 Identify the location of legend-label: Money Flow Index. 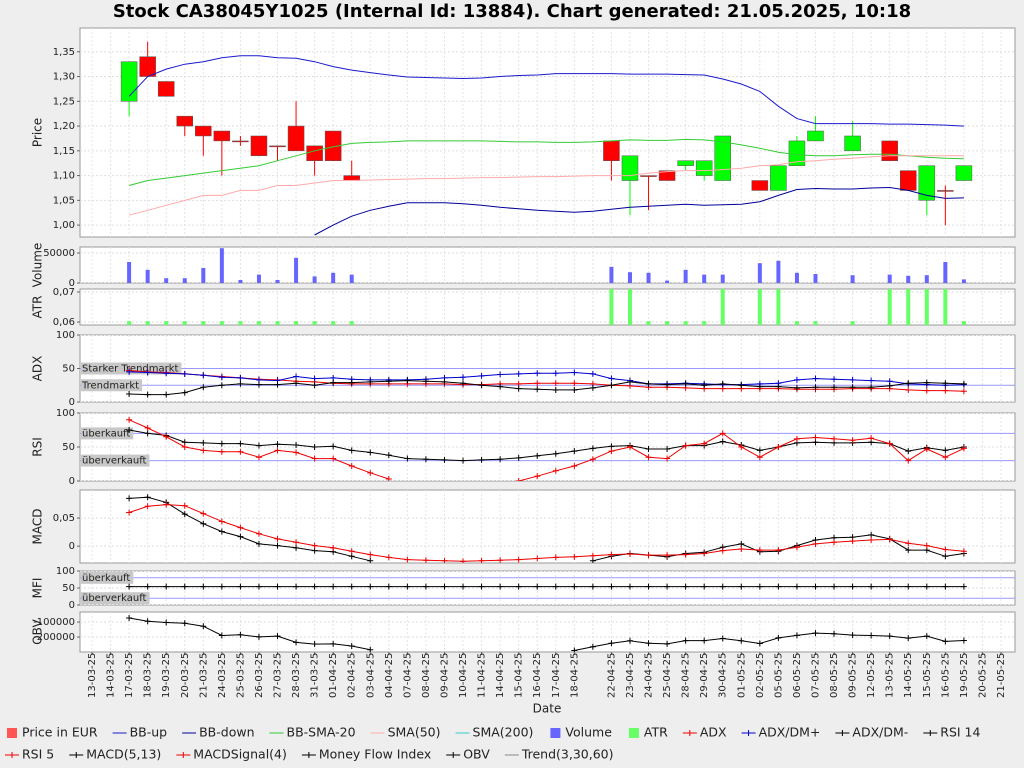
(375, 754).